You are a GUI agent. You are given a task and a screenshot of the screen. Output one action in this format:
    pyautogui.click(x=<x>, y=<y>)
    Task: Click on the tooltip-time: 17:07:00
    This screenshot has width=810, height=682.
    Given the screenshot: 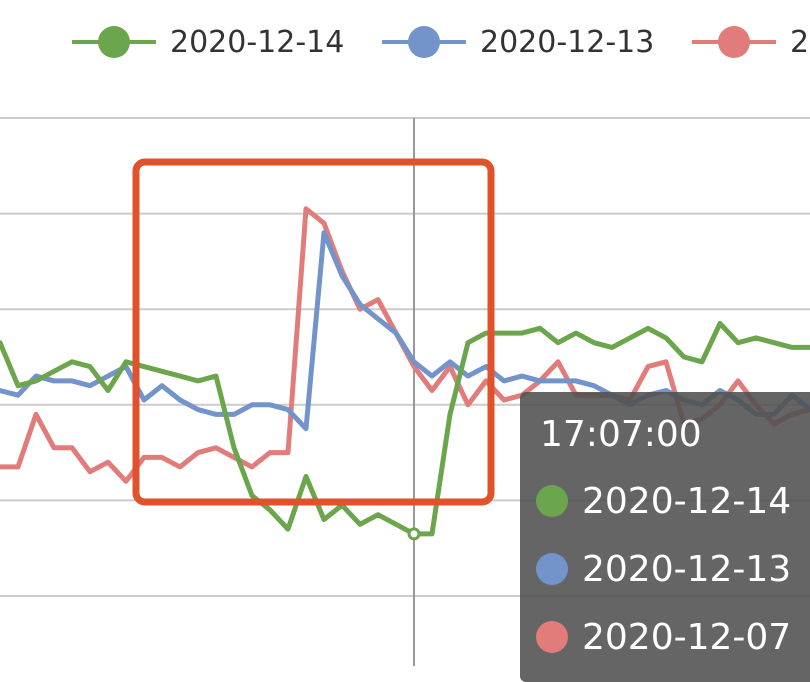 What is the action you would take?
    pyautogui.click(x=621, y=434)
    